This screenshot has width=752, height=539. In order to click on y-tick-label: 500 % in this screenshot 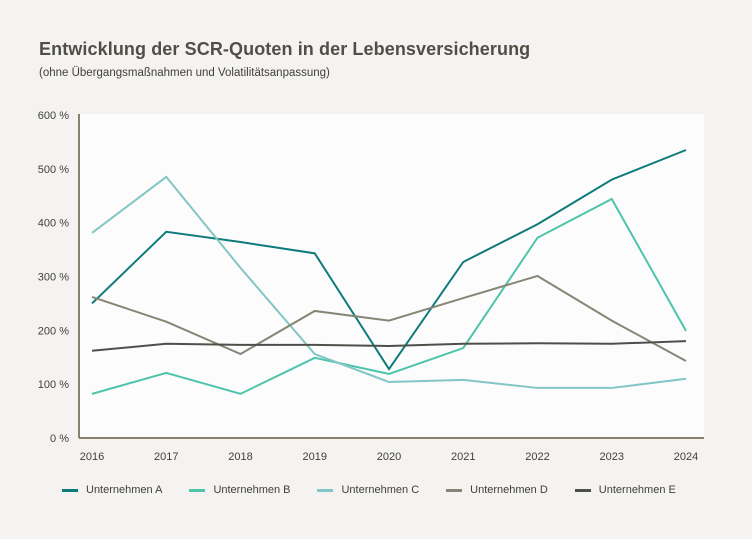, I will do `click(53, 170)`.